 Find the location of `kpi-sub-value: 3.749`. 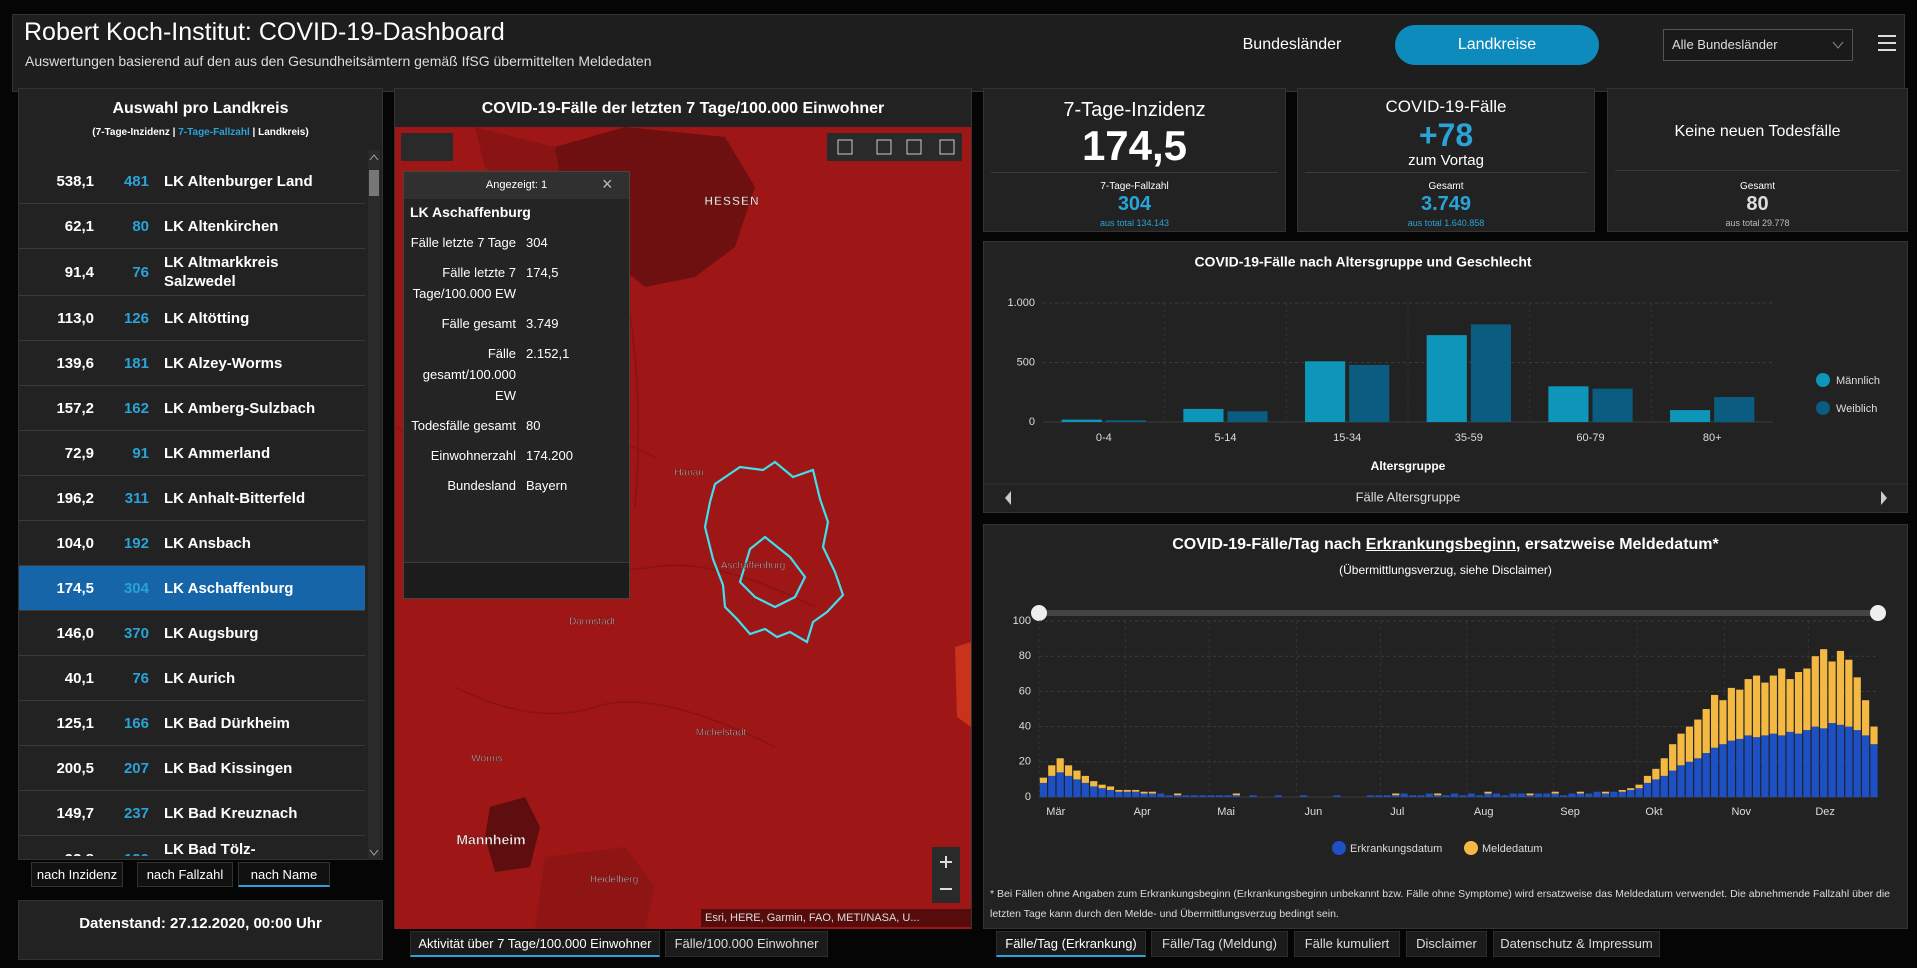

kpi-sub-value: 3.749 is located at coordinates (1446, 204).